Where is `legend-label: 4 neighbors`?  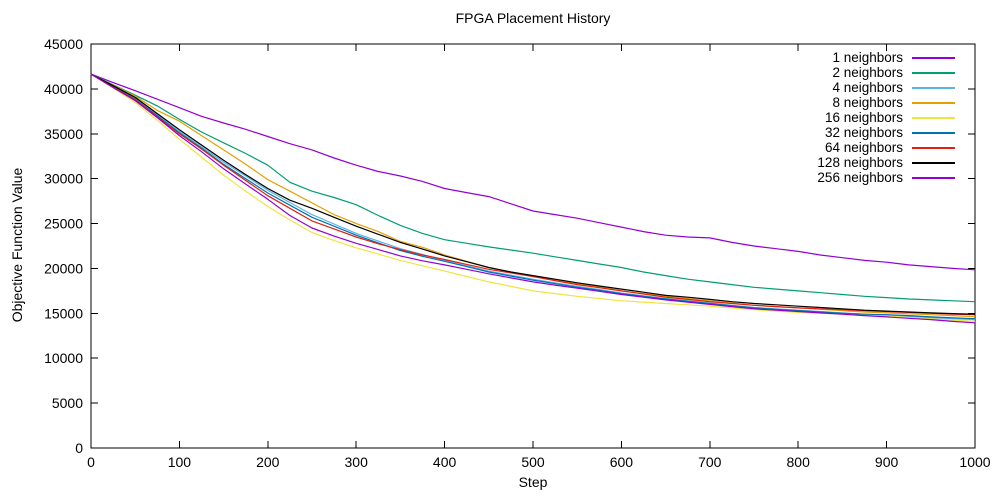
legend-label: 4 neighbors is located at coordinates (867, 87).